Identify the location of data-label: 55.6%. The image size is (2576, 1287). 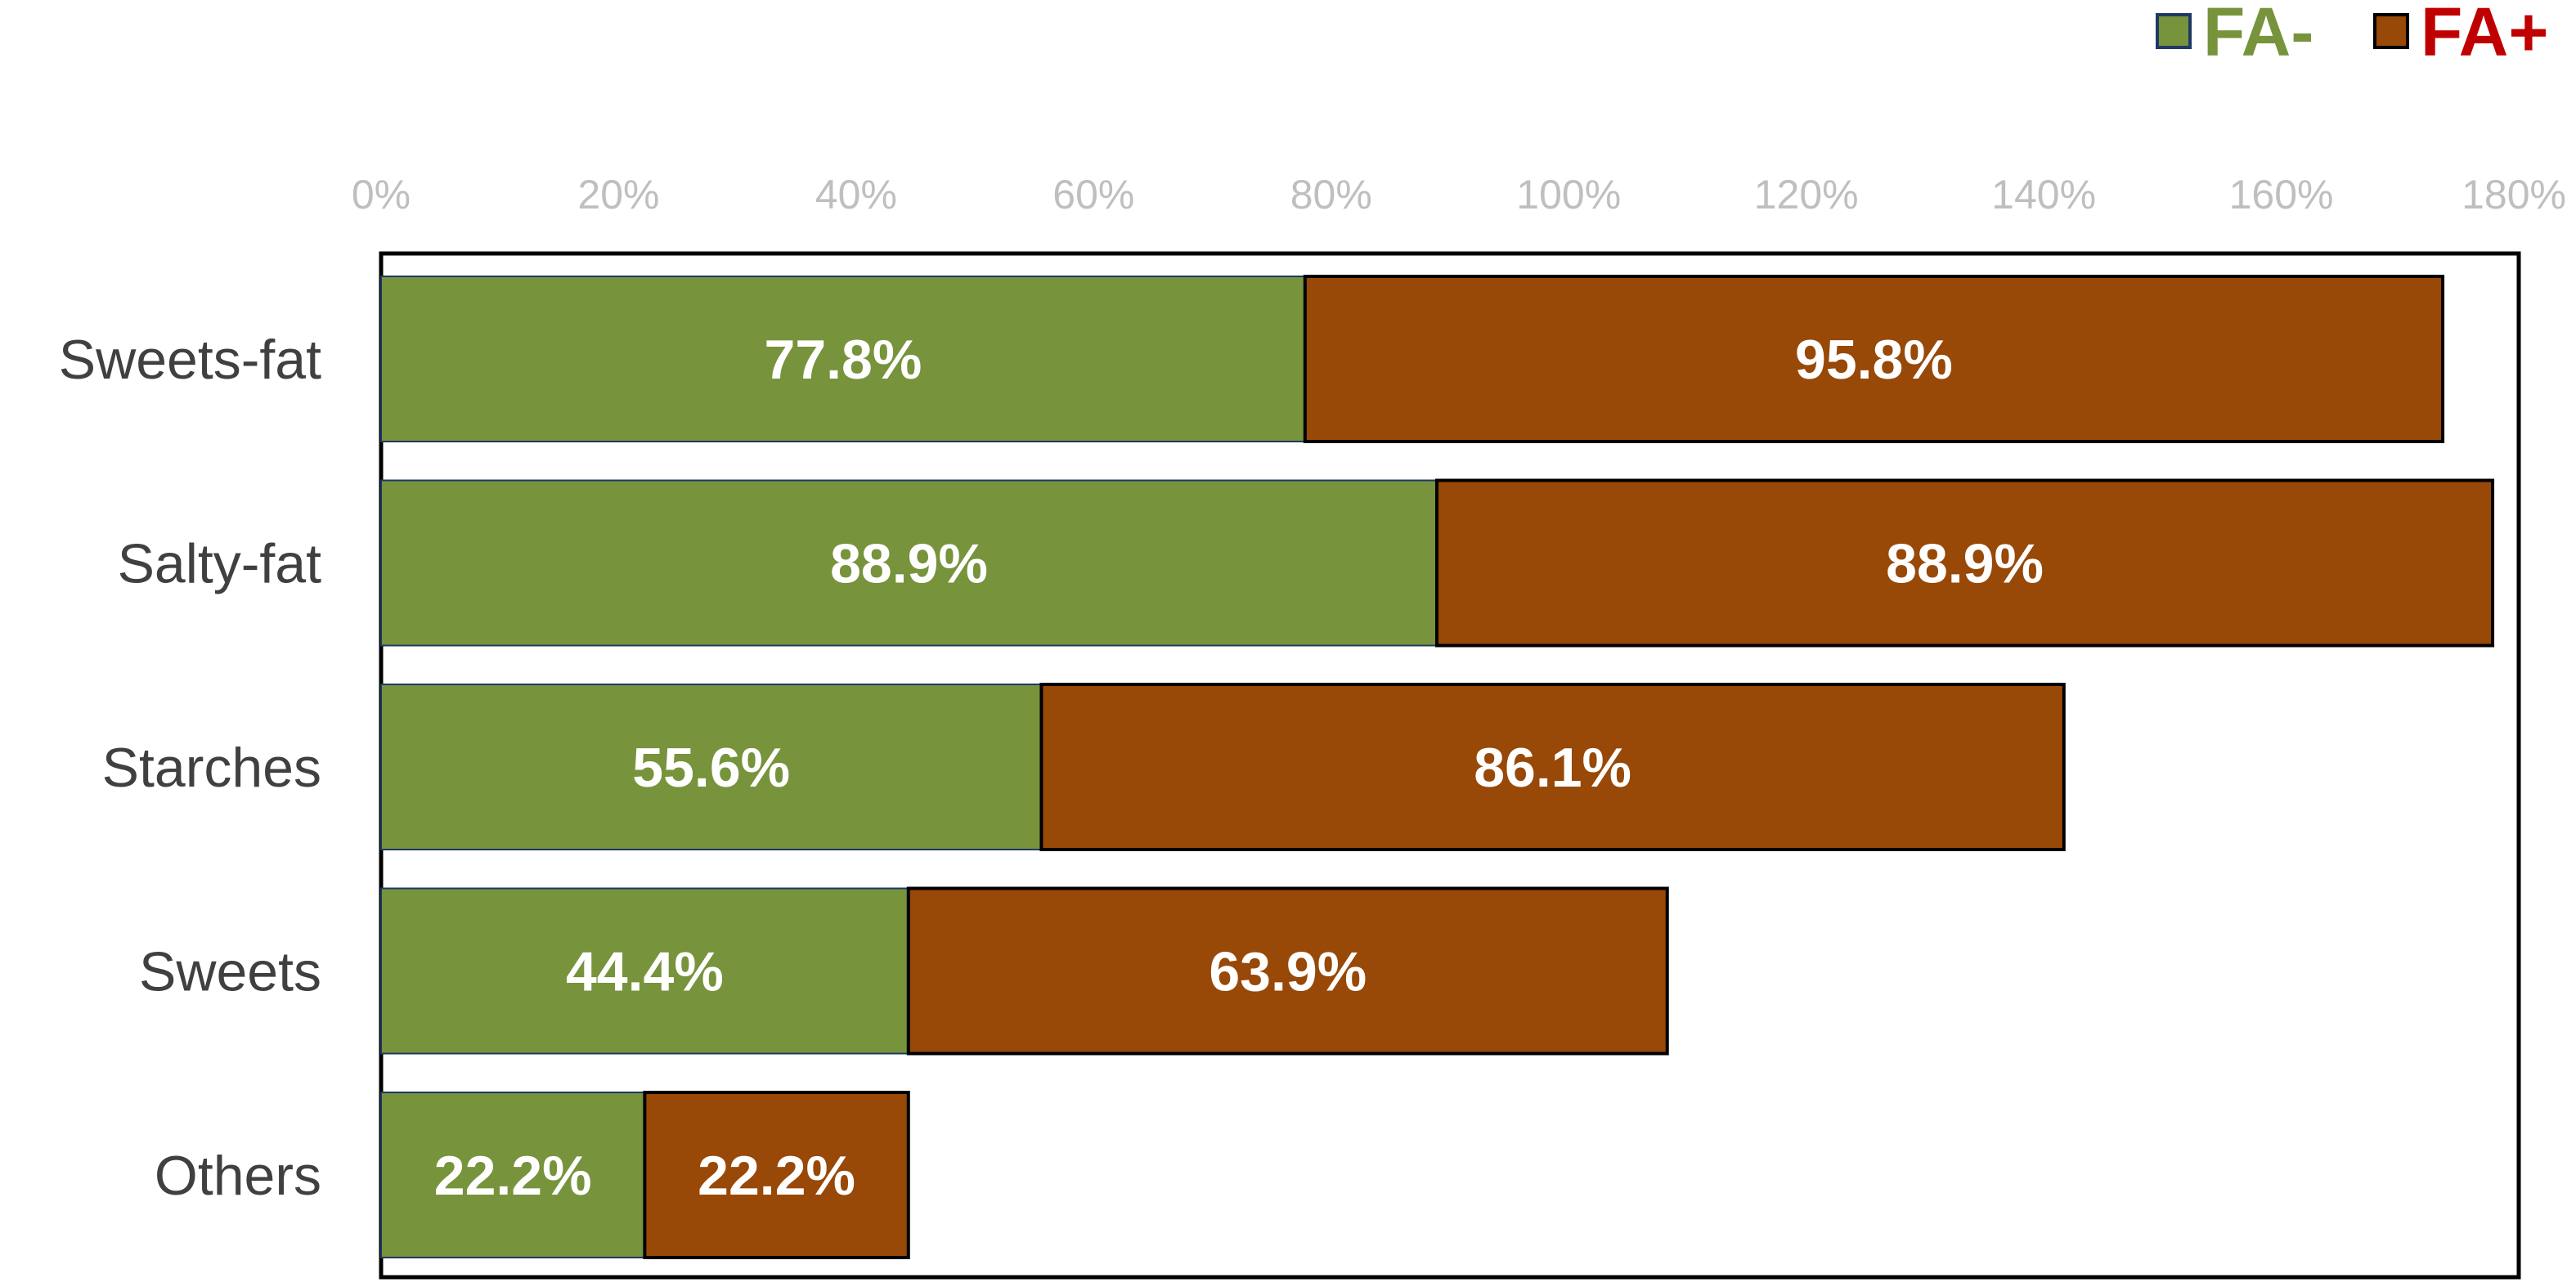
(711, 768).